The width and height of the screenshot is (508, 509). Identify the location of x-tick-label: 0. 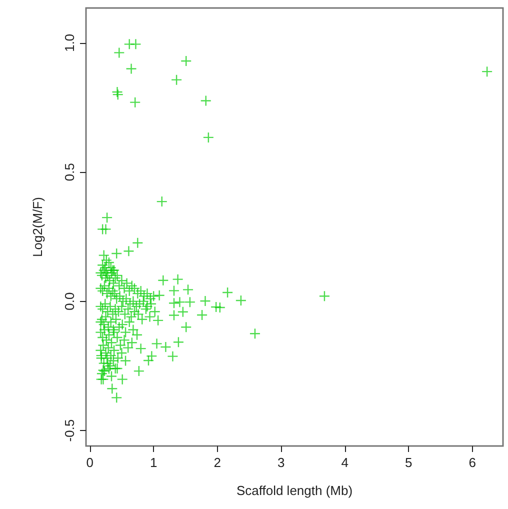
(90, 462).